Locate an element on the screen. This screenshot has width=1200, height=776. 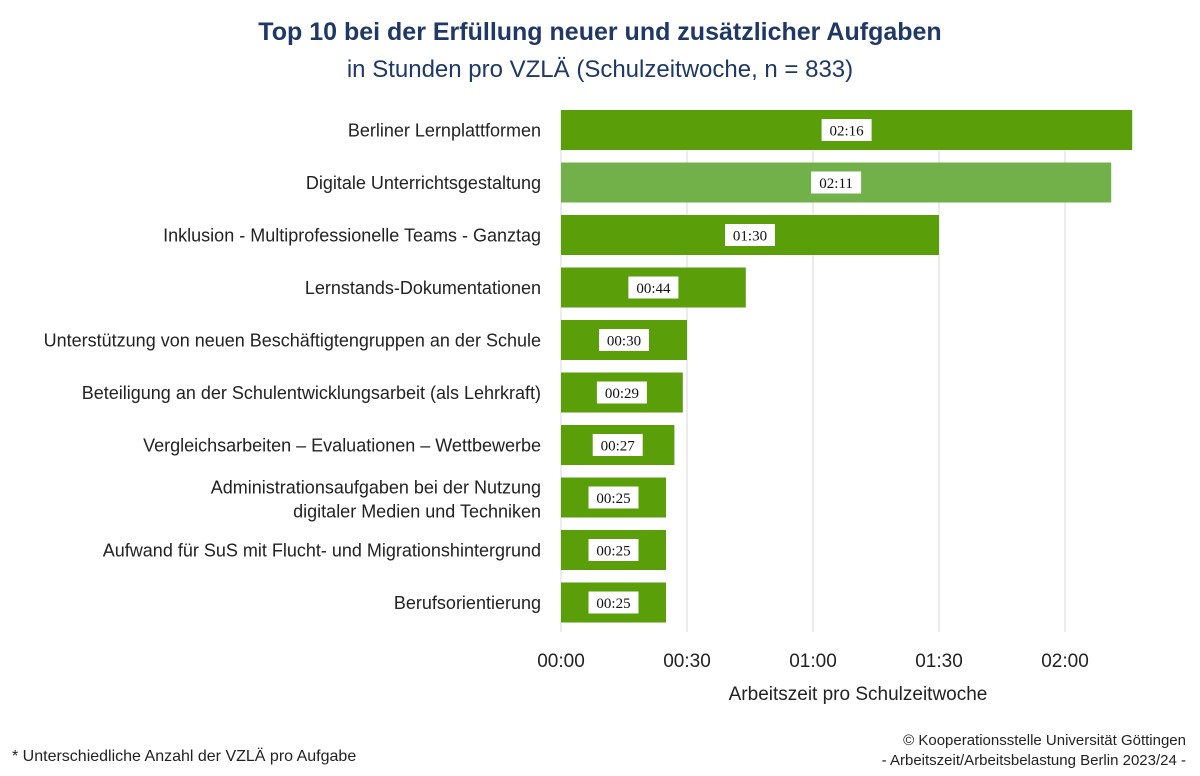
data-label: 00:27 is located at coordinates (618, 447).